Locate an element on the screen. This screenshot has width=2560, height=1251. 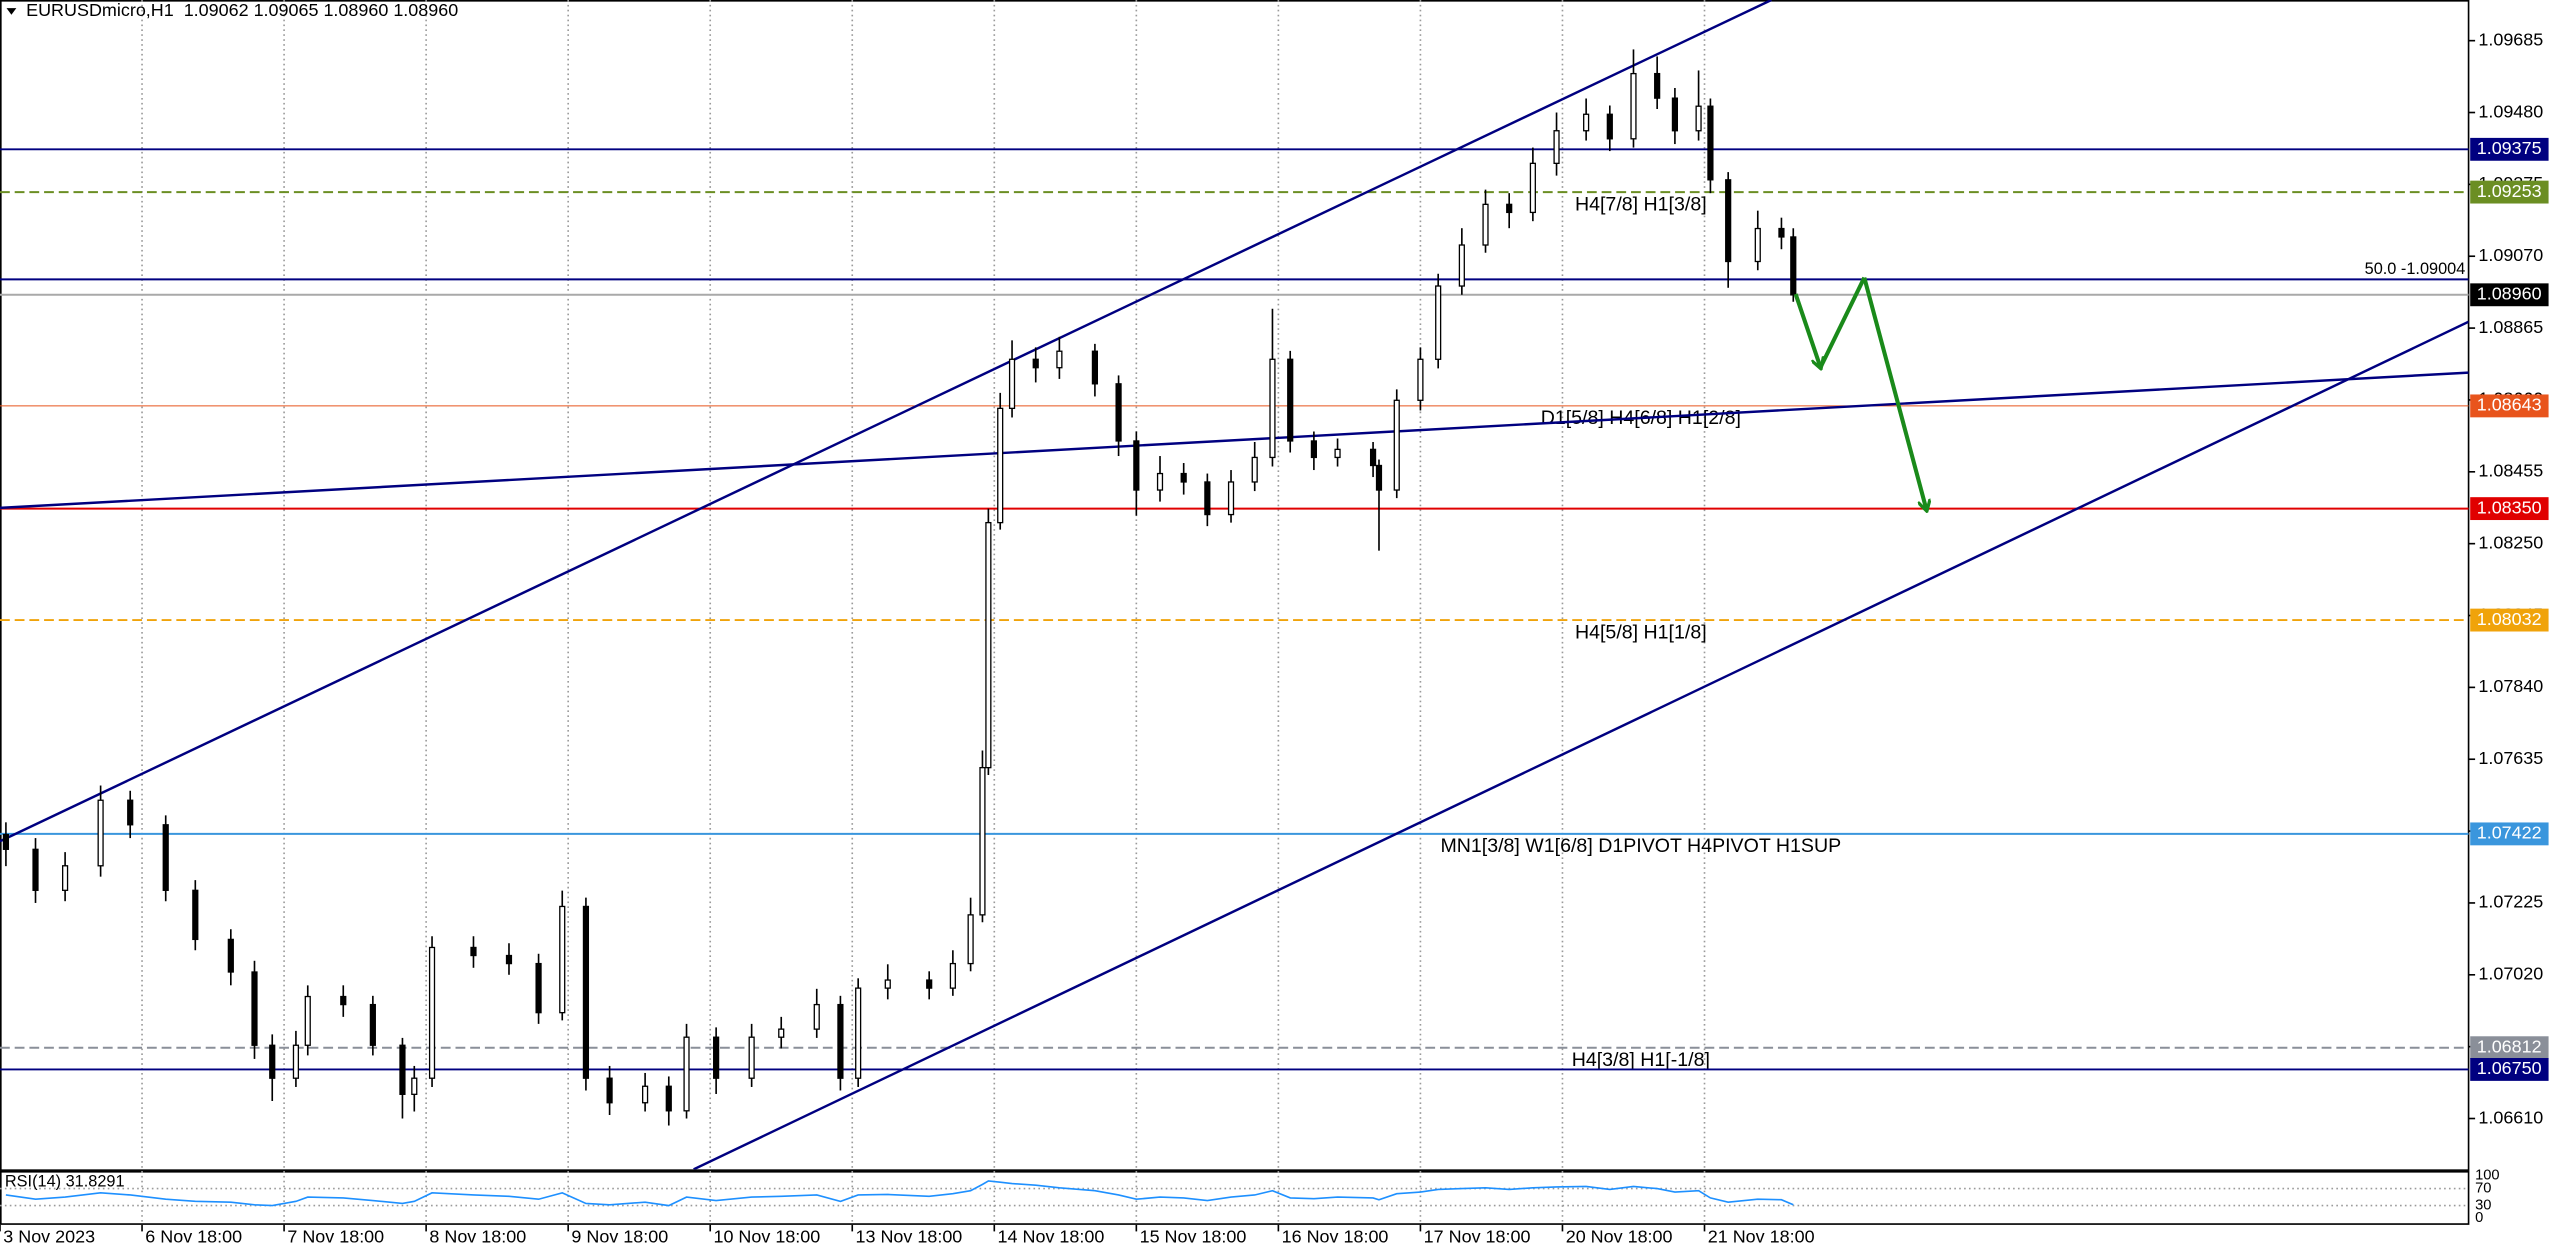
rsi-tick-label: 70 is located at coordinates (2483, 1188).